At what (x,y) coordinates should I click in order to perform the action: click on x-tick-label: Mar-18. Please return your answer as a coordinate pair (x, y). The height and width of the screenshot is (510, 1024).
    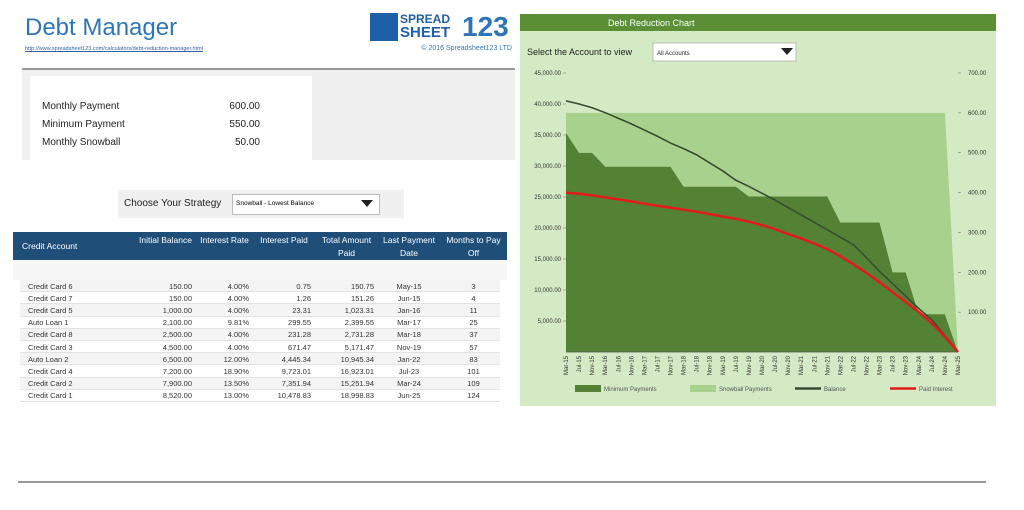
    Looking at the image, I should click on (685, 365).